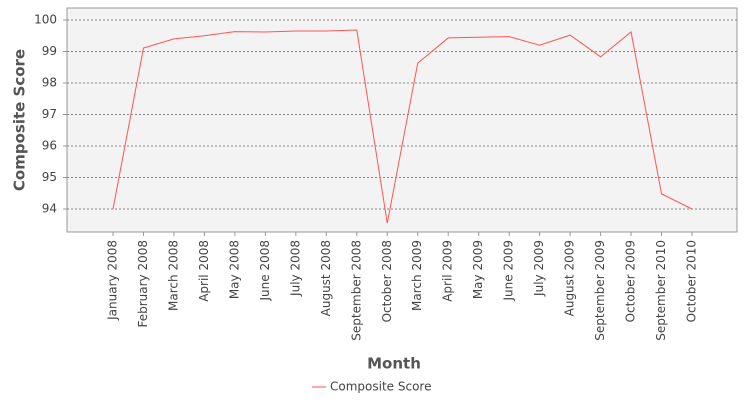  Describe the element at coordinates (234, 269) in the screenshot. I see `x-tick-label: May 2008` at that location.